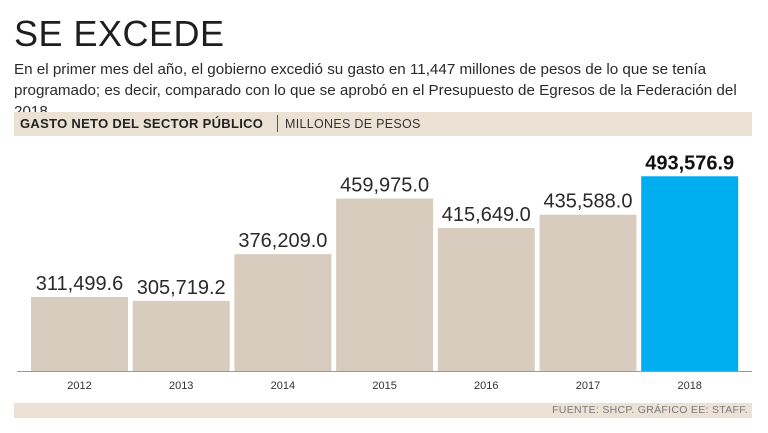 This screenshot has width=768, height=433. I want to click on value-label-2015: 459,975.0, so click(384, 186).